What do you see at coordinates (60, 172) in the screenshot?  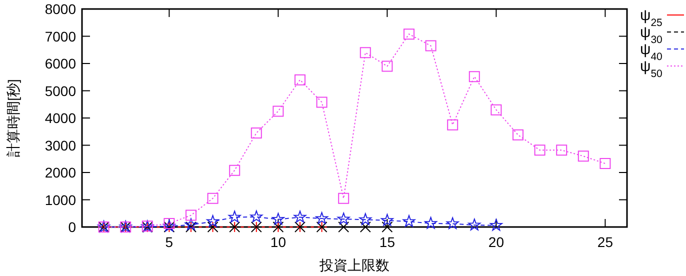 I see `y-tick-label: 2000` at bounding box center [60, 172].